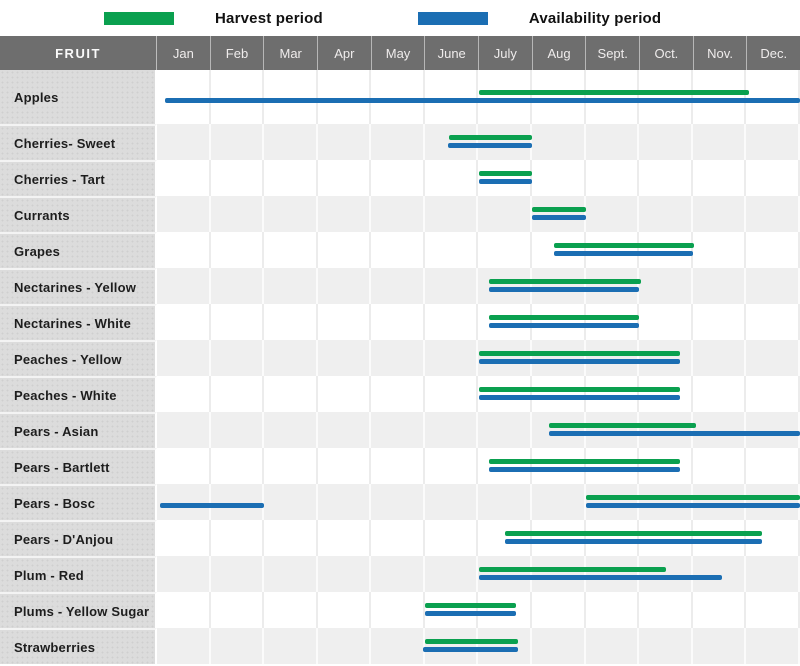 This screenshot has width=800, height=666. What do you see at coordinates (452, 18) in the screenshot?
I see `availability-swatch-icon` at bounding box center [452, 18].